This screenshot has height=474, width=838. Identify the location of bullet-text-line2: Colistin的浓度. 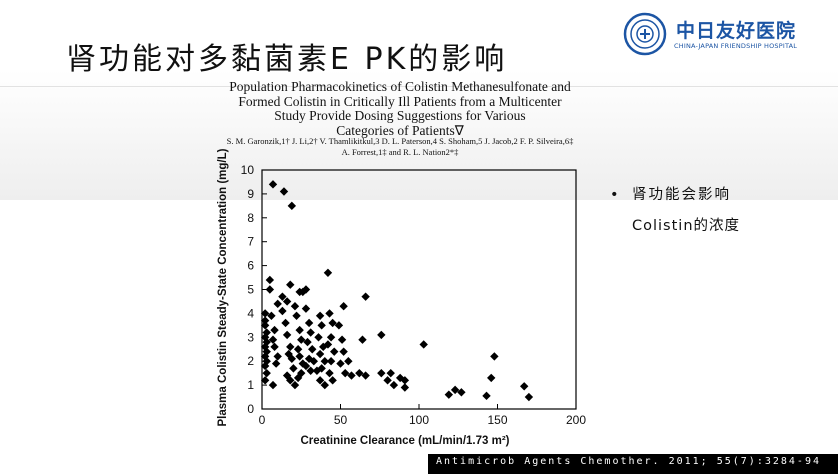
(686, 226).